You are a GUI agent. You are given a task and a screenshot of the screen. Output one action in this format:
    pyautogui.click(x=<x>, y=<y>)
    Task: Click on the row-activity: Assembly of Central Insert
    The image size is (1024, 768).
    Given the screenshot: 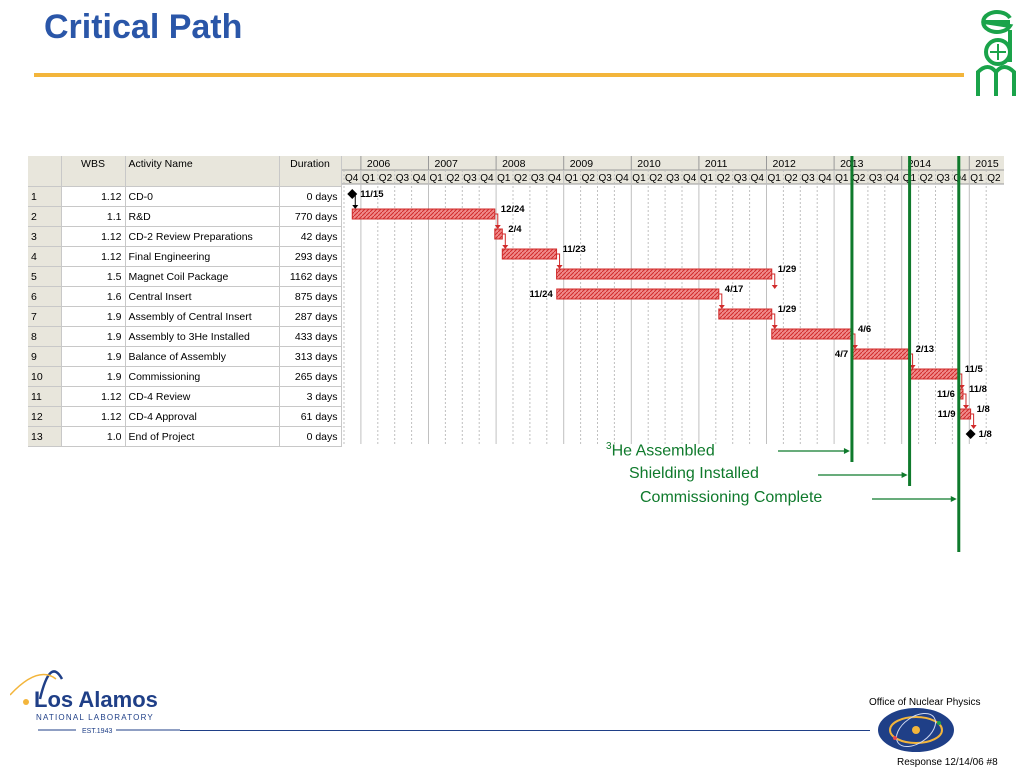 What is the action you would take?
    pyautogui.click(x=202, y=316)
    